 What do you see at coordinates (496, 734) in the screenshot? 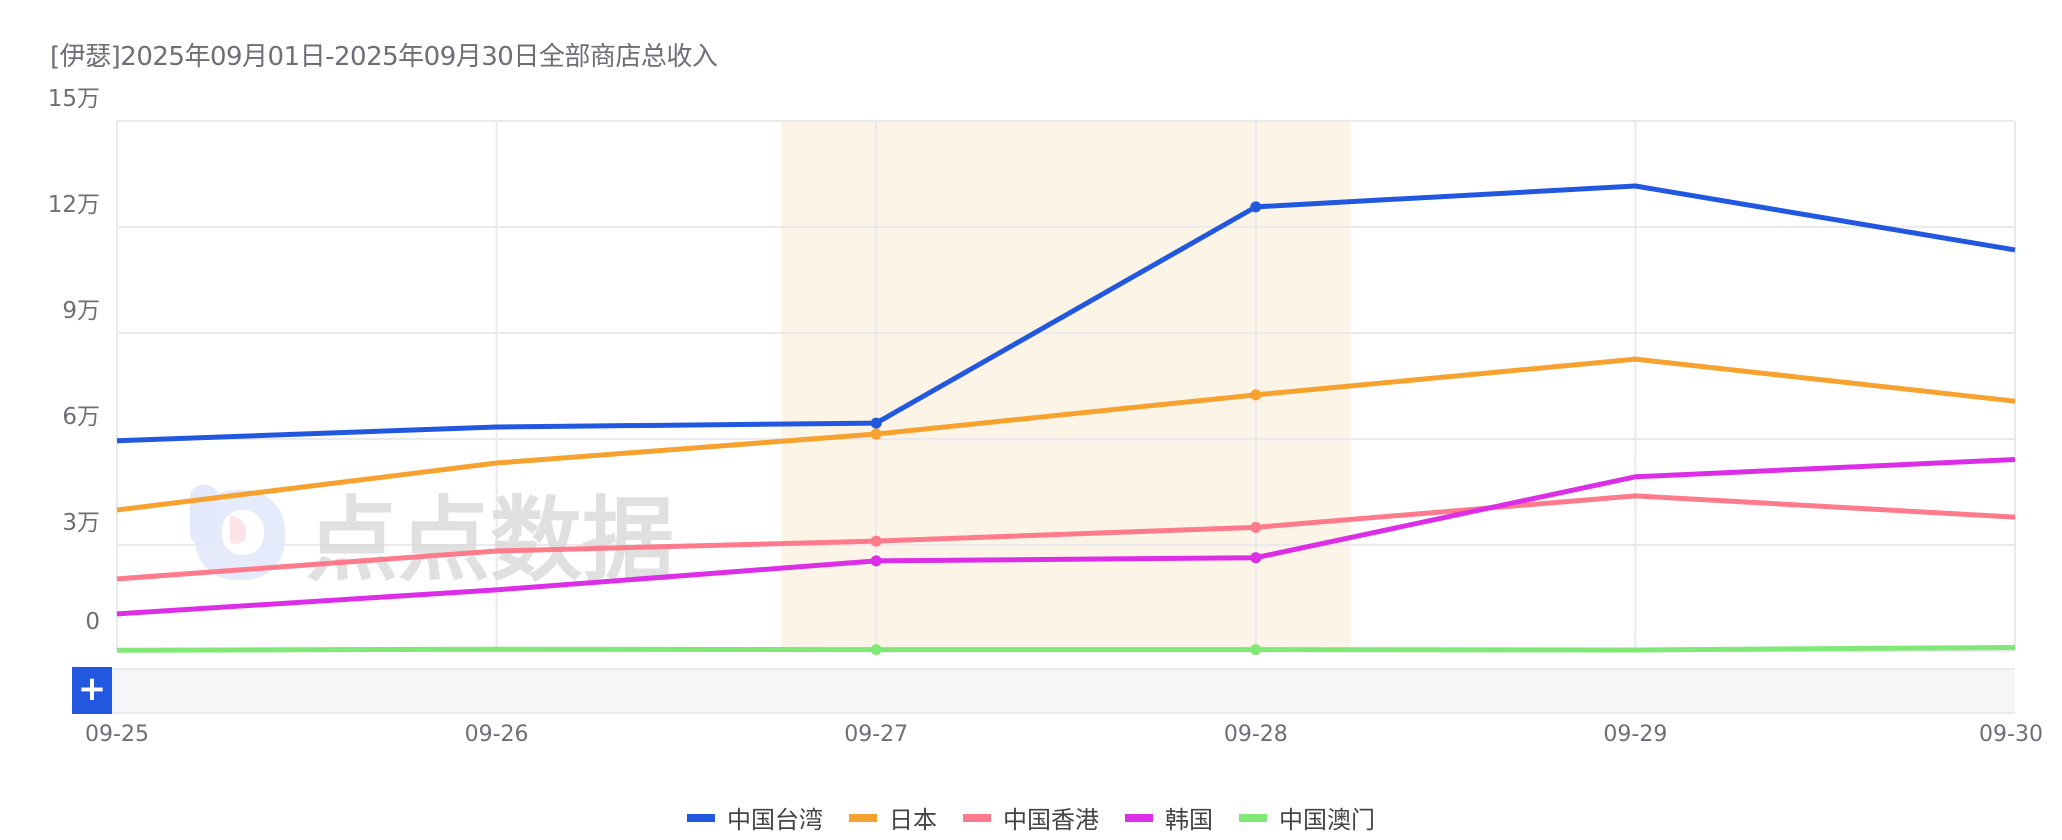
I see `x-tick-label: 09-26` at bounding box center [496, 734].